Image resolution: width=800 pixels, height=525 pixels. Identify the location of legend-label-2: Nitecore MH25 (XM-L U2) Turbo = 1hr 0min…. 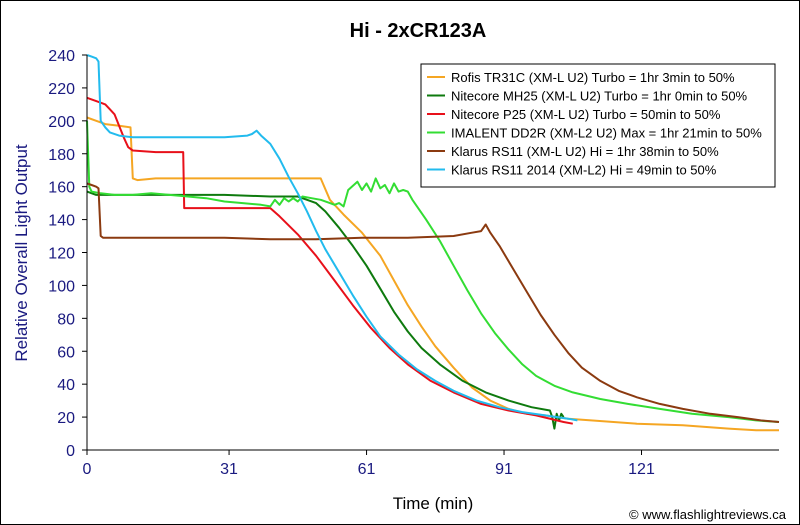
(599, 96).